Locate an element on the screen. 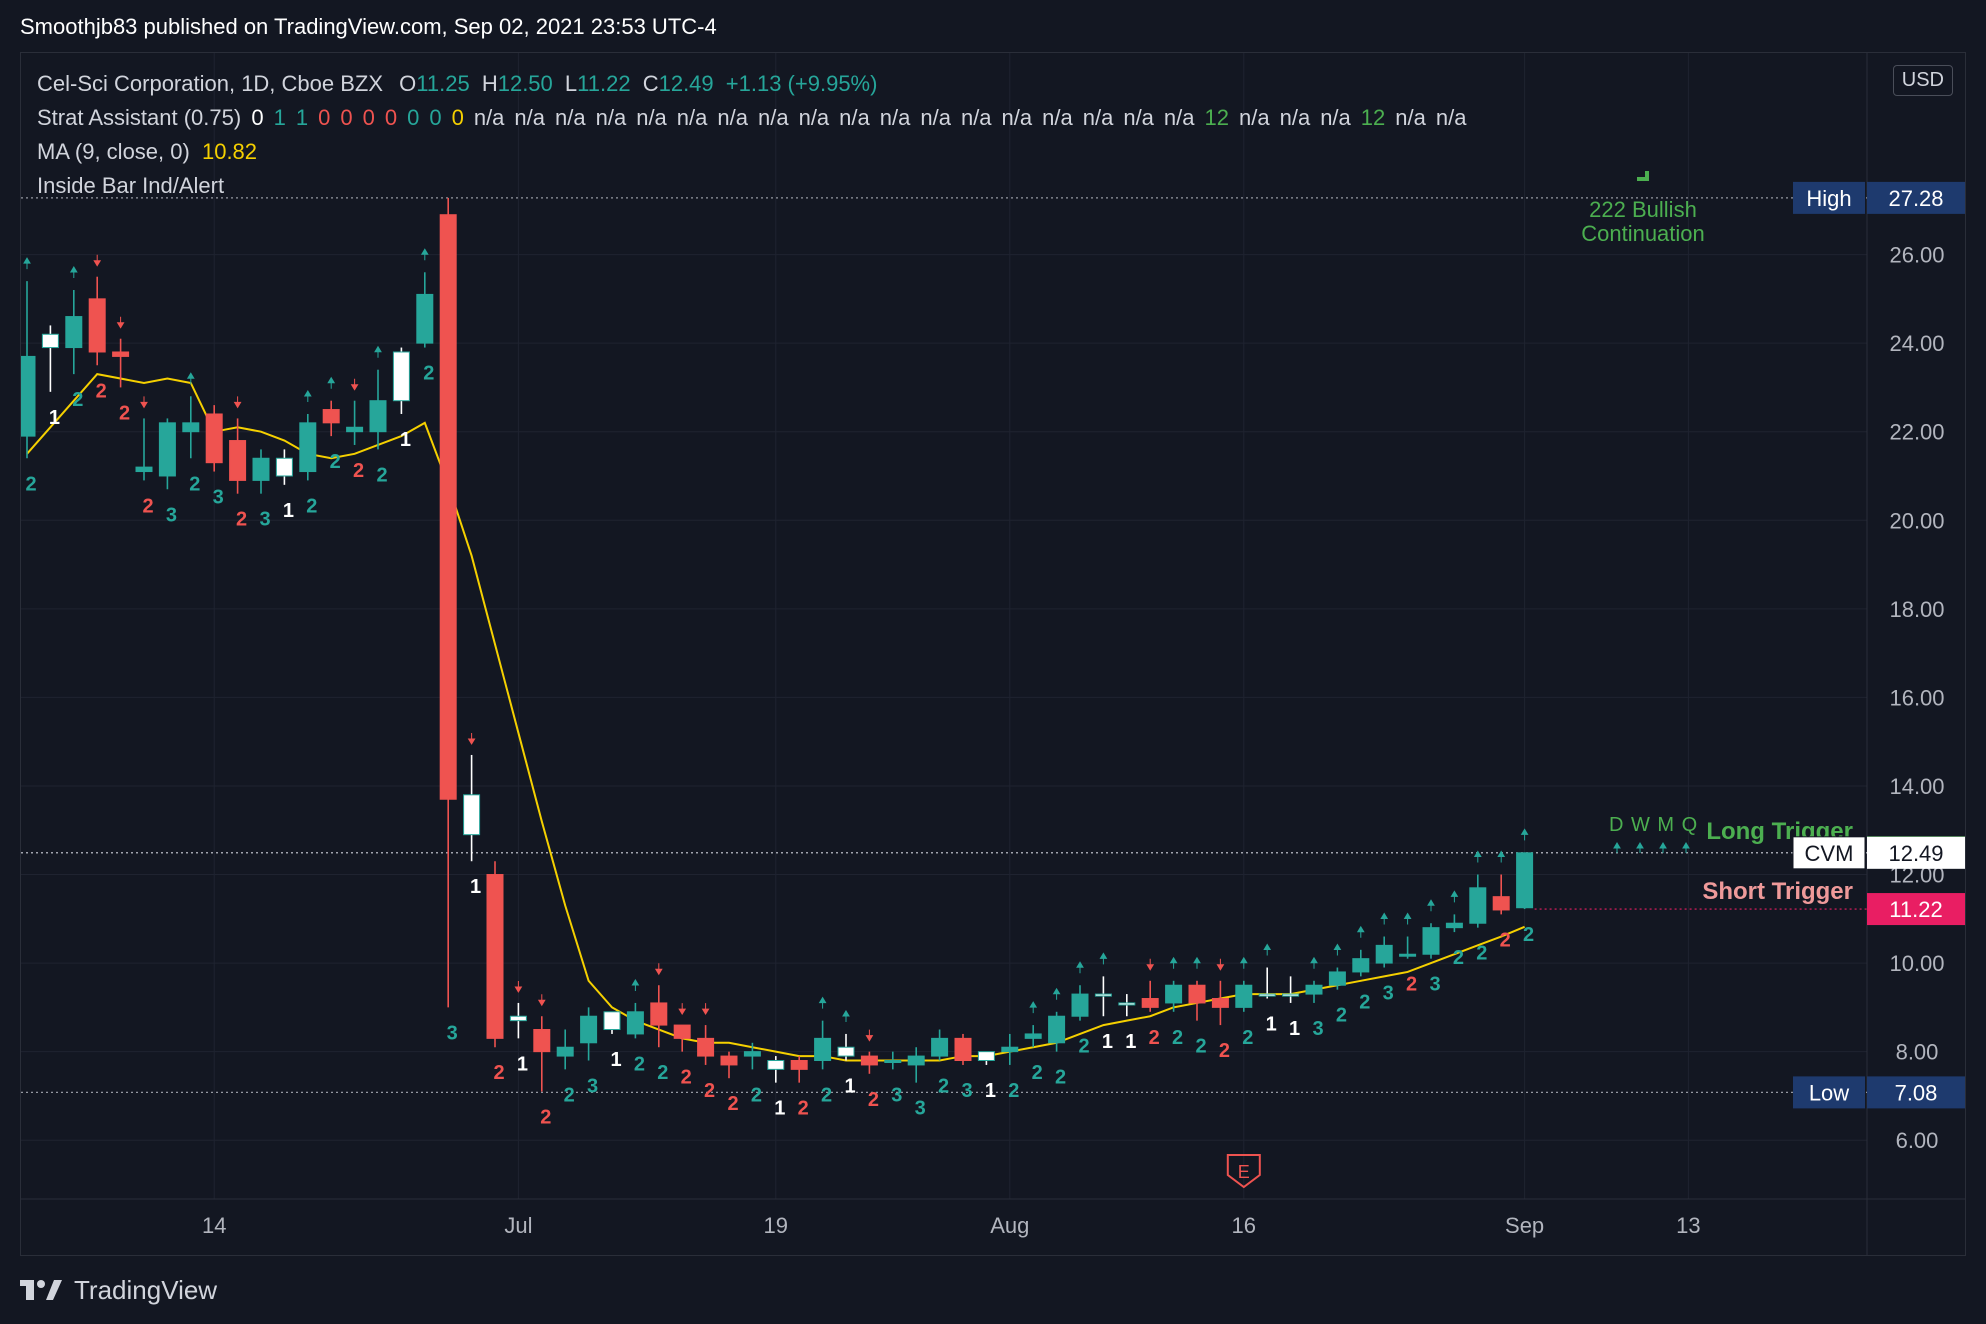 The height and width of the screenshot is (1324, 1986). ma-value: 10.82 is located at coordinates (229, 151).